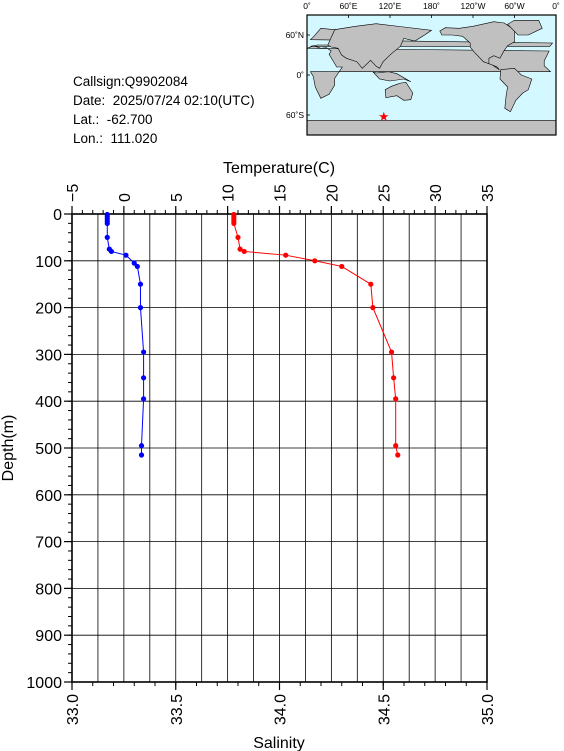 The height and width of the screenshot is (751, 564). I want to click on temperature-axis-label: Temperature(C), so click(279, 168).